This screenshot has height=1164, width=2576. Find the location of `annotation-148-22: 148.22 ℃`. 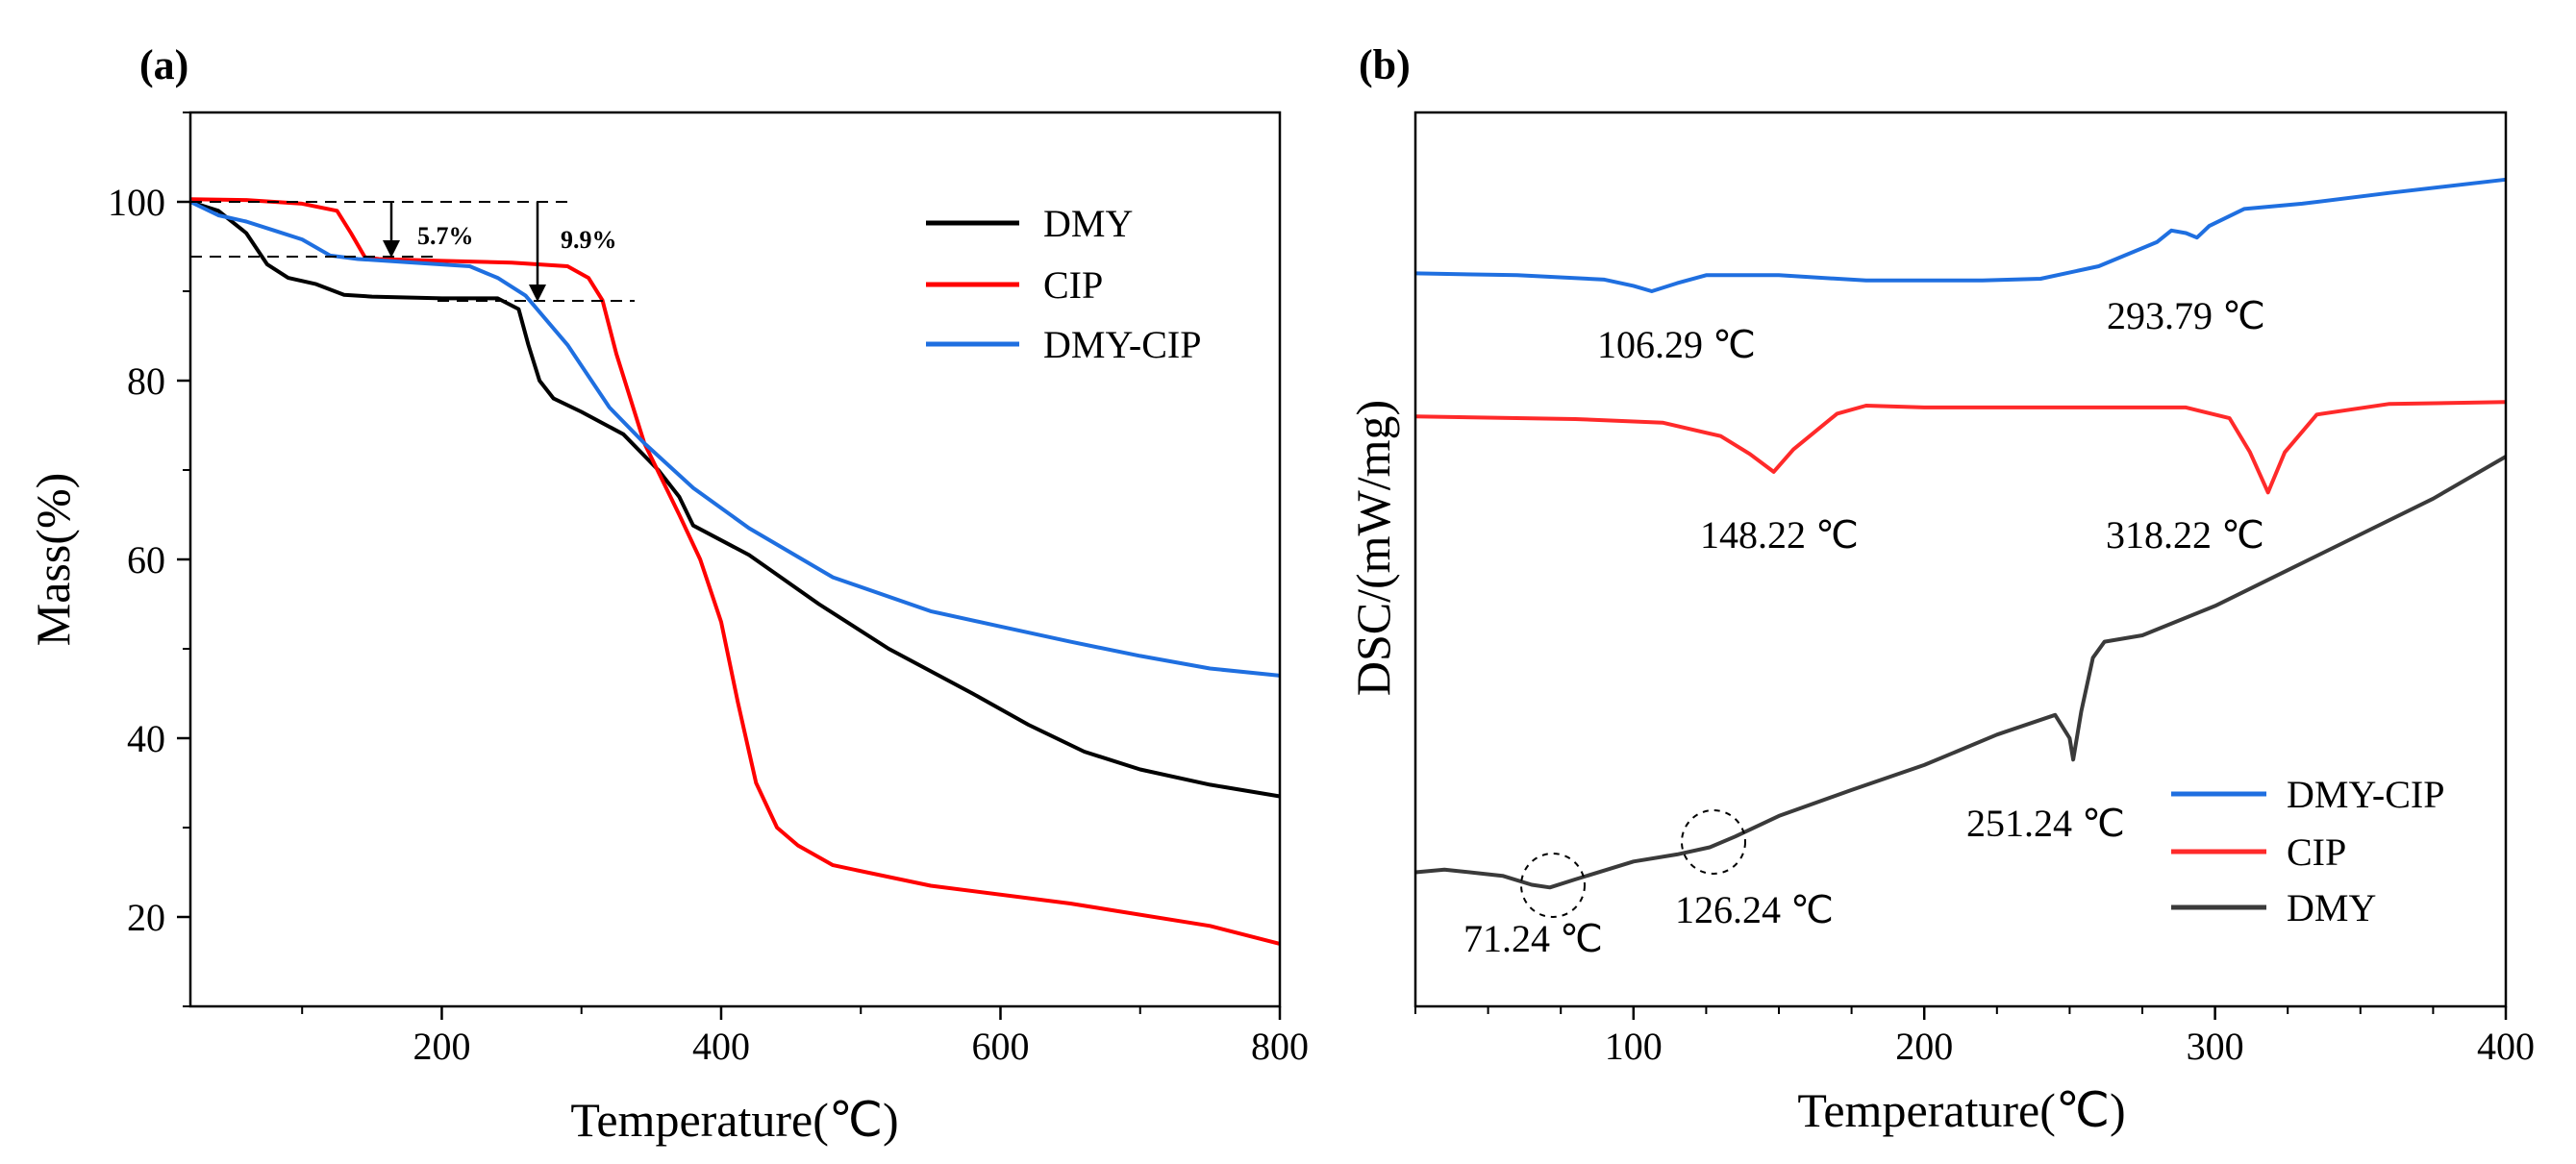

annotation-148-22: 148.22 ℃ is located at coordinates (1779, 535).